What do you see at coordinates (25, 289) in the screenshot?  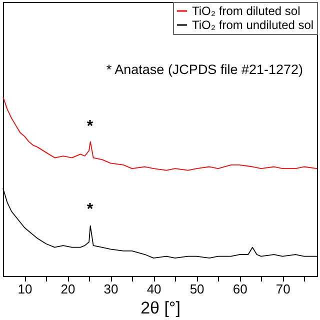 I see `x-tick-label: 10` at bounding box center [25, 289].